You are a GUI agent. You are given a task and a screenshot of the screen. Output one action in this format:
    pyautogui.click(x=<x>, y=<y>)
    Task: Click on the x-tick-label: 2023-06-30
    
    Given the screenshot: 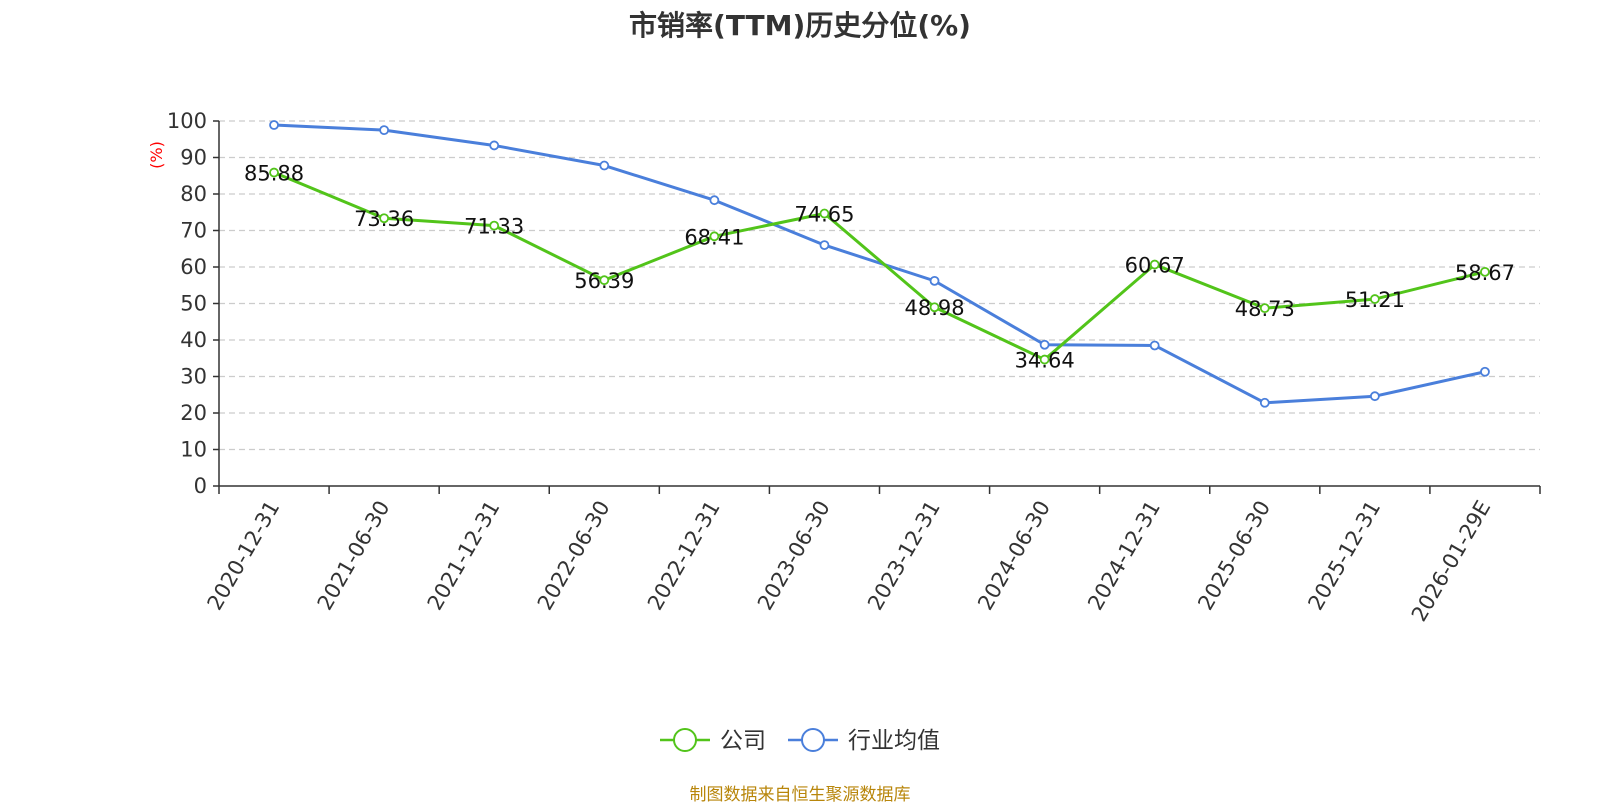 What is the action you would take?
    pyautogui.click(x=794, y=556)
    